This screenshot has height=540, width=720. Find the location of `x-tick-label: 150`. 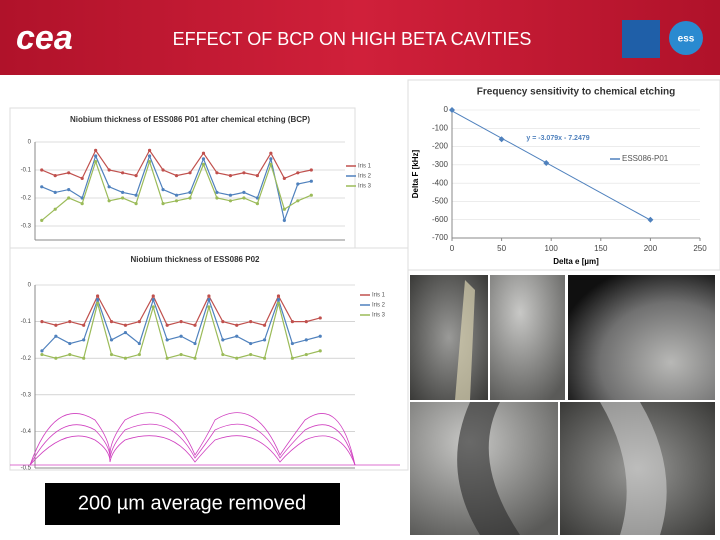

x-tick-label: 150 is located at coordinates (601, 248).